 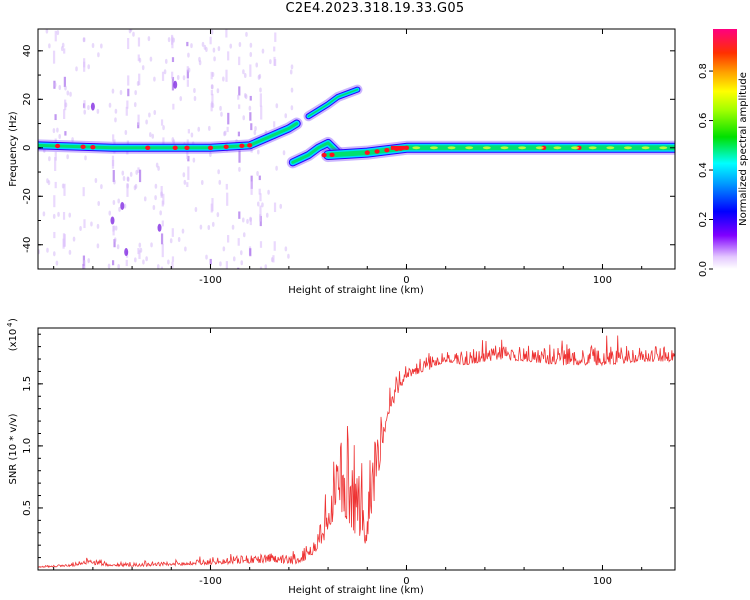 I want to click on y-tick-label: 0, so click(x=27, y=148).